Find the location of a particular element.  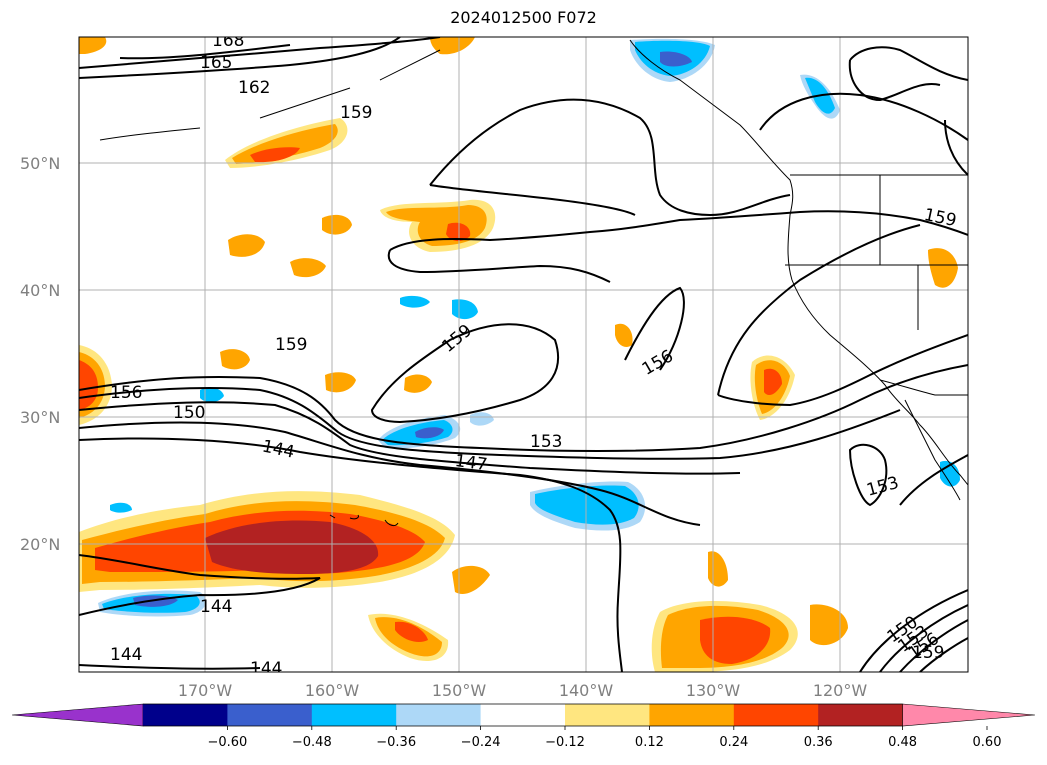

lat-label-30n: 30°N is located at coordinates (40, 417).